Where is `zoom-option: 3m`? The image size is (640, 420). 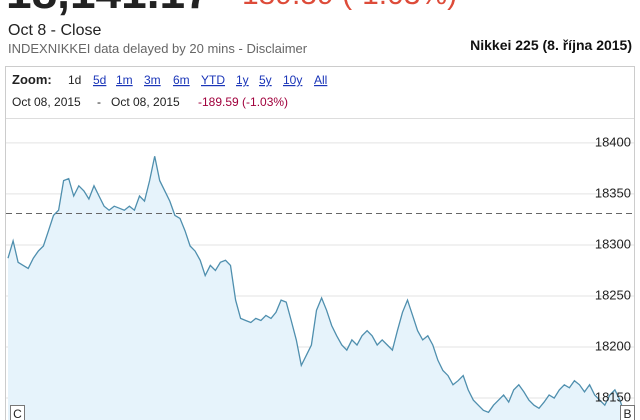 zoom-option: 3m is located at coordinates (152, 80).